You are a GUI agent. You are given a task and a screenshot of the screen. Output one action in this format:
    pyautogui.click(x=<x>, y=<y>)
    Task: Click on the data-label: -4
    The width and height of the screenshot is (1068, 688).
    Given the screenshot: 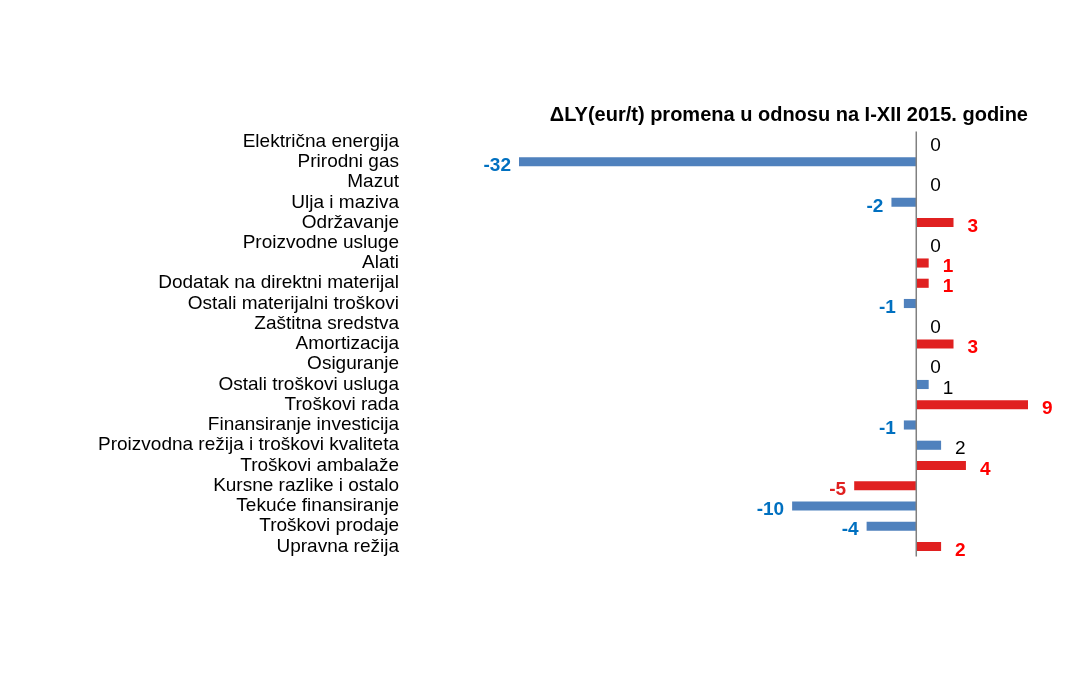 What is the action you would take?
    pyautogui.click(x=850, y=529)
    